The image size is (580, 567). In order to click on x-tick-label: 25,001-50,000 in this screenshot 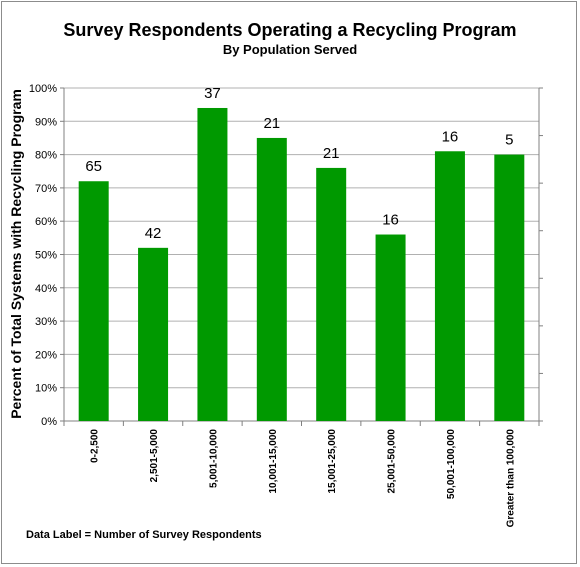, I will do `click(392, 461)`.